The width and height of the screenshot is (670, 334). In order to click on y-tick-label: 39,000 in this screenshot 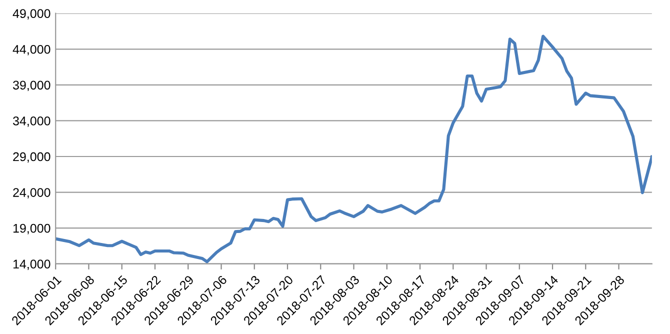, I will do `click(31, 86)`.